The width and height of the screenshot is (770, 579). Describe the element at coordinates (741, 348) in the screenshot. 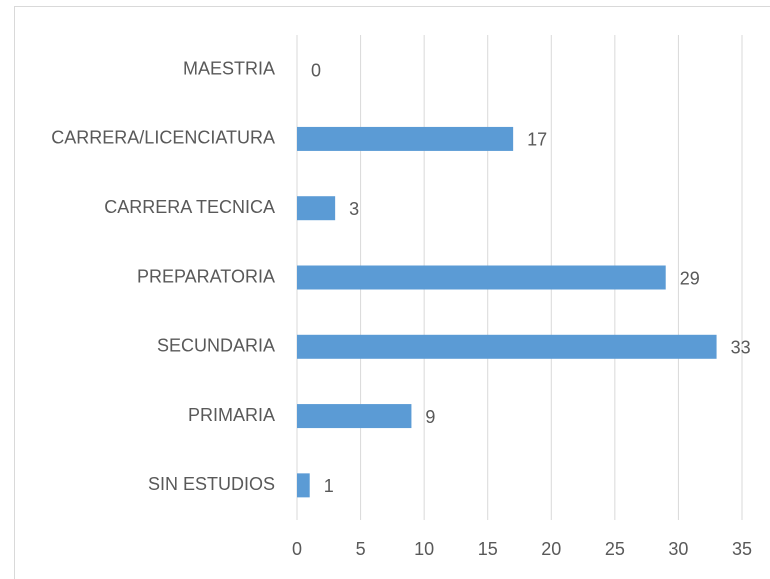

I see `data-label: 33` at that location.